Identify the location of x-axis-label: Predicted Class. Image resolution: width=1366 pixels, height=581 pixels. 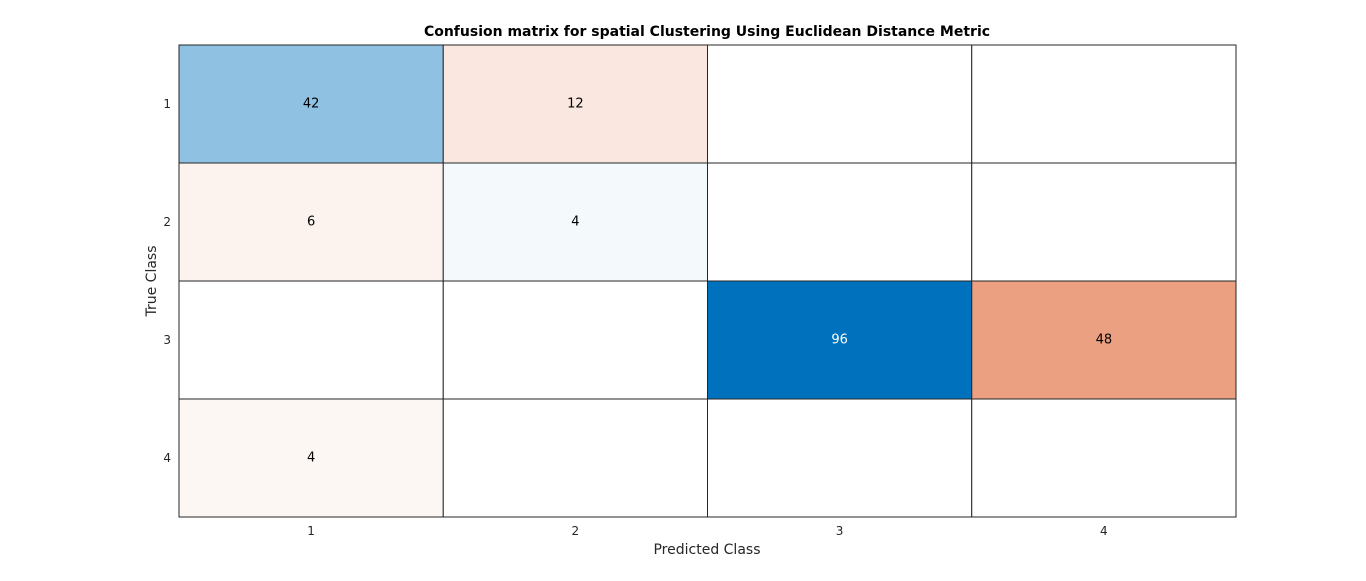
(706, 550).